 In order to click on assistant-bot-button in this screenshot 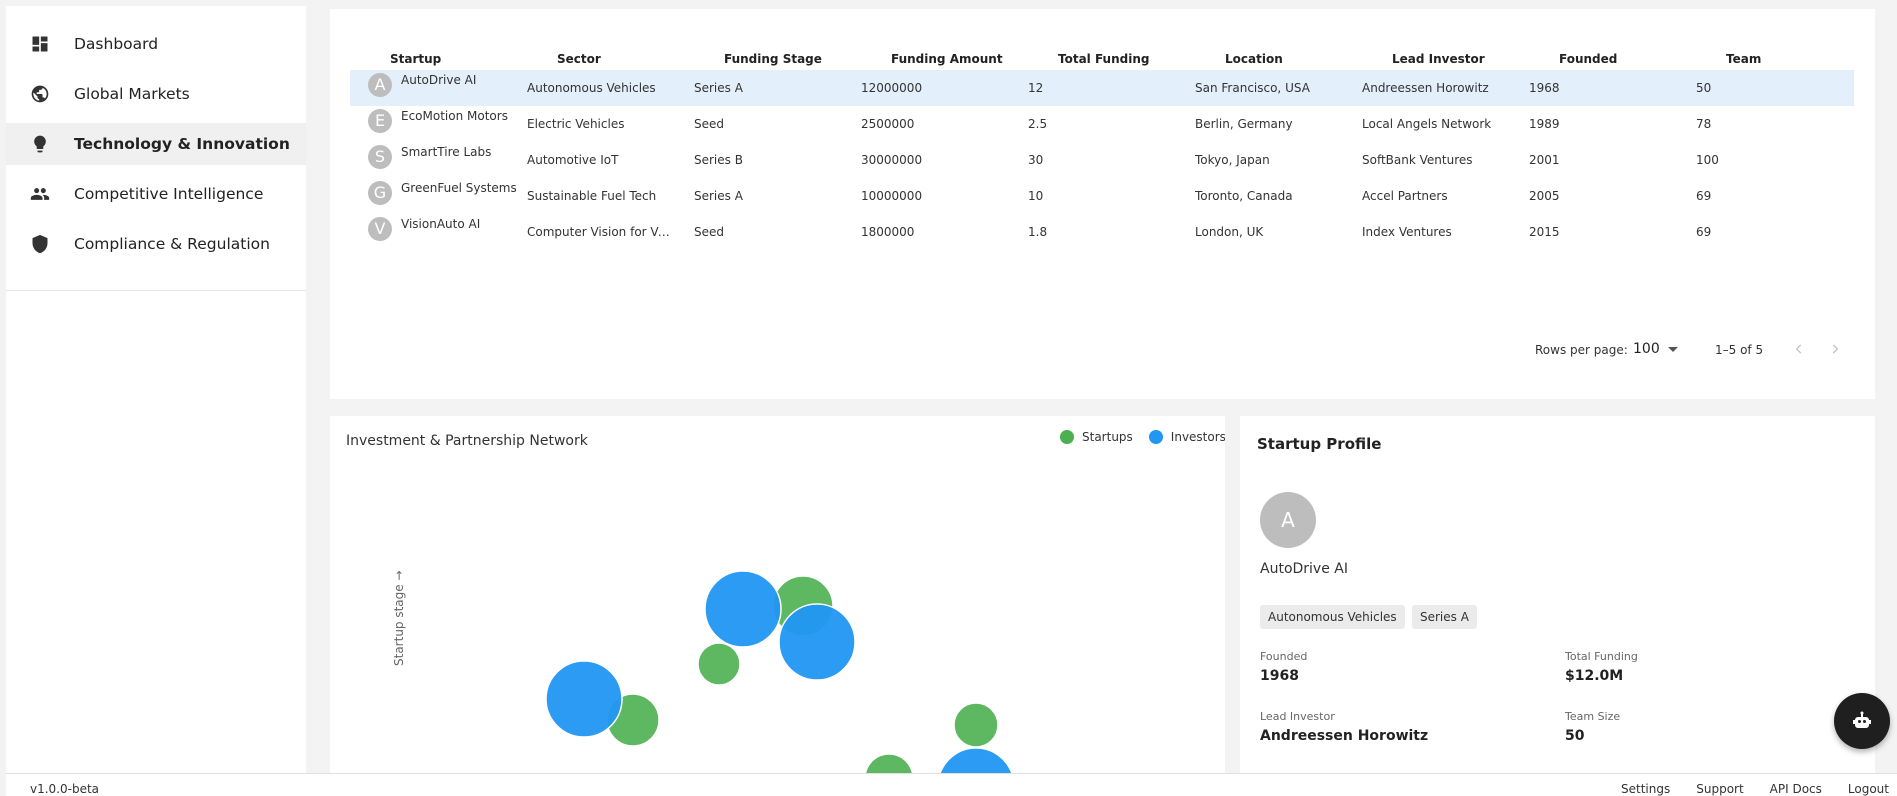, I will do `click(1862, 721)`.